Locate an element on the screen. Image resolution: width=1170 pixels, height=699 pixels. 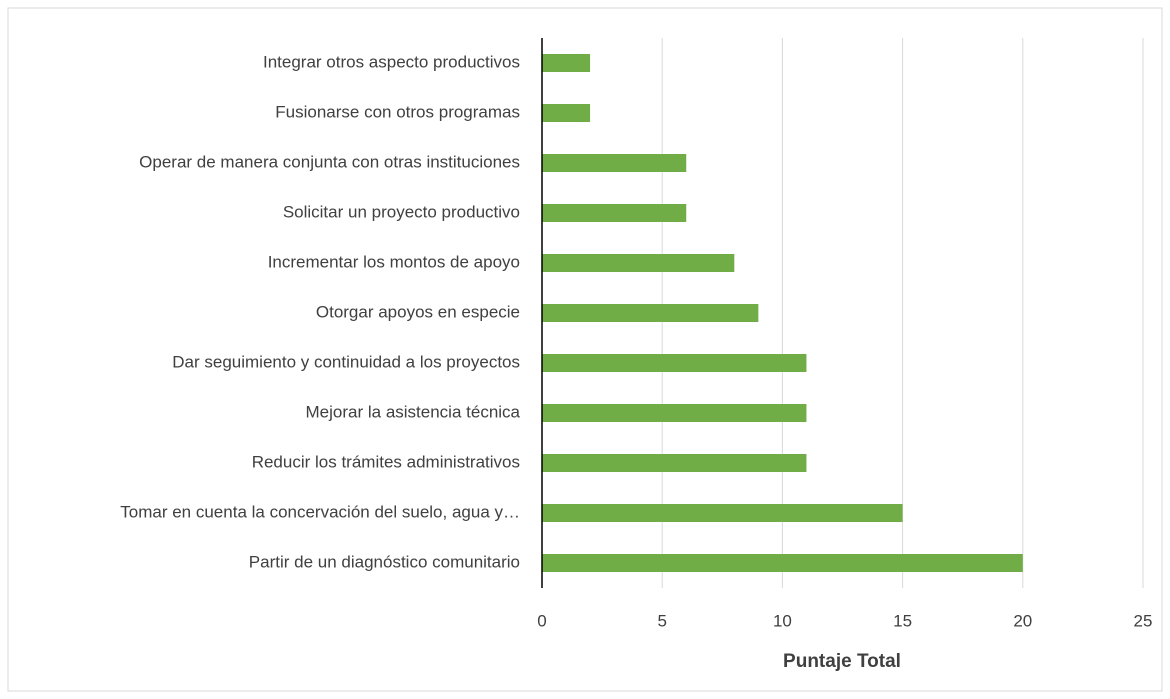
x-tick-label: 0 is located at coordinates (541, 620).